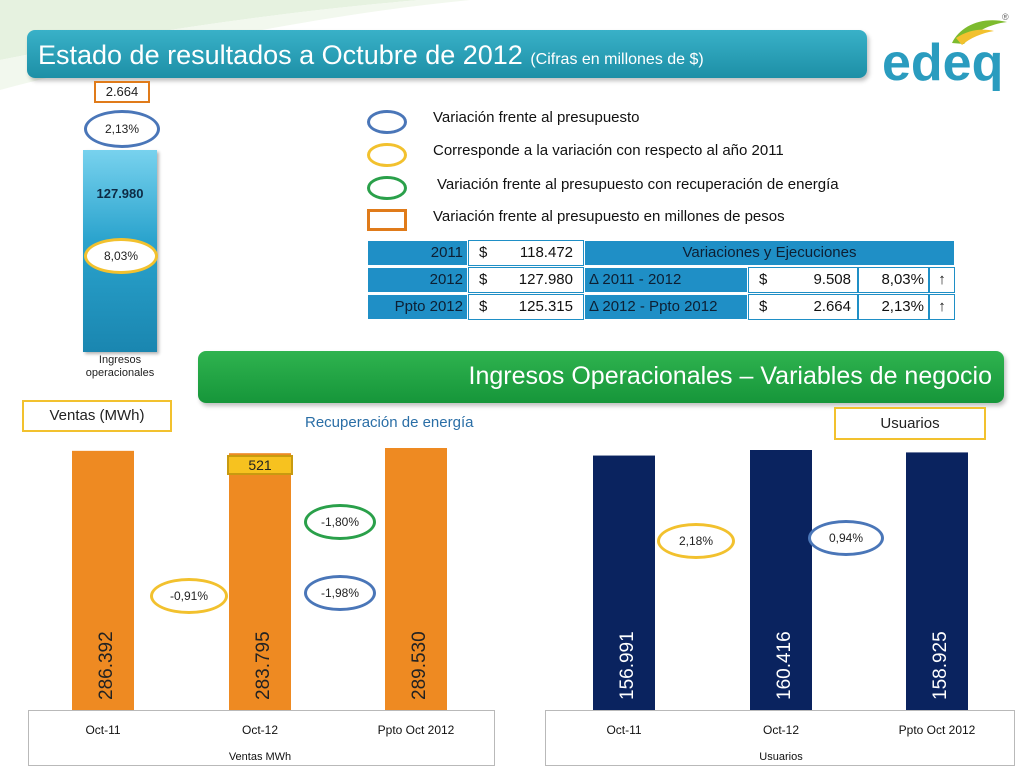 This screenshot has width=1024, height=768. What do you see at coordinates (389, 422) in the screenshot?
I see `recuperacion-label: Recuperación de energía` at bounding box center [389, 422].